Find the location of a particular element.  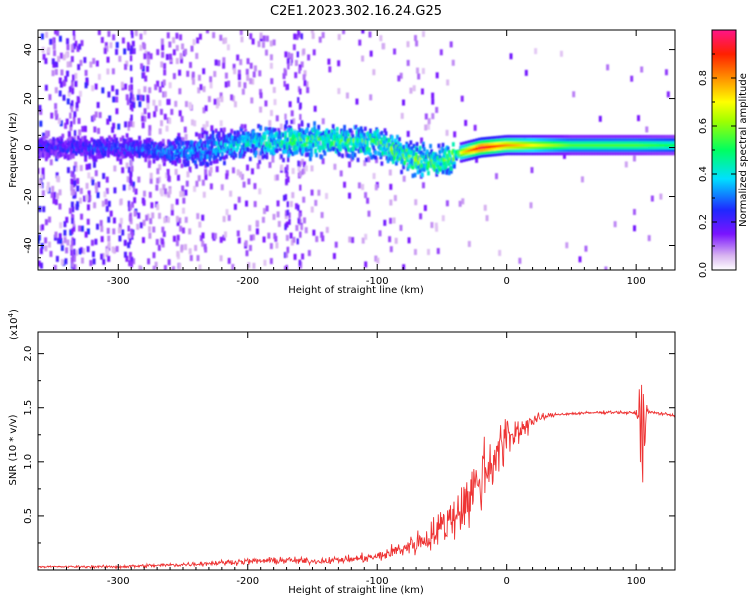

heatmap-cell-1939 is located at coordinates (188, 162).